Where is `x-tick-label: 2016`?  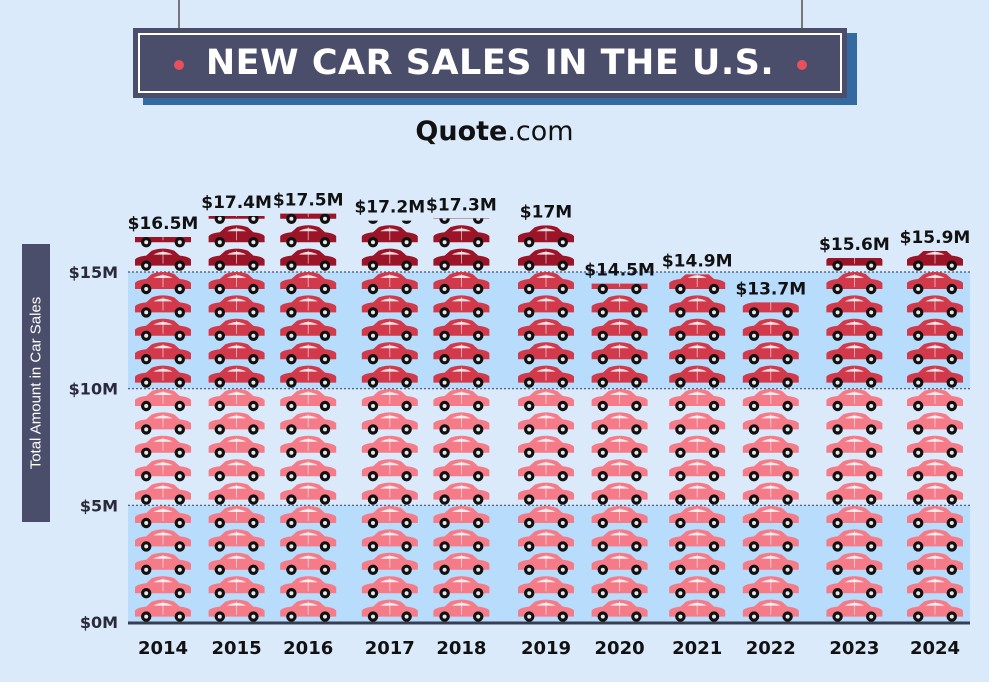 x-tick-label: 2016 is located at coordinates (308, 648).